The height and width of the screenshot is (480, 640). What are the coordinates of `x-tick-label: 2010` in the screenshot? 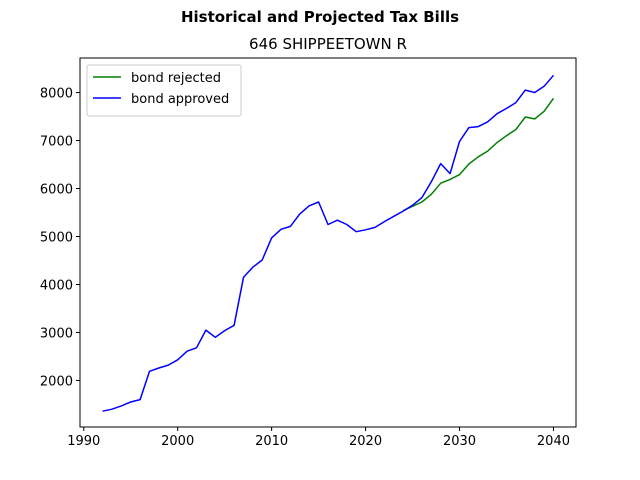 It's located at (271, 441).